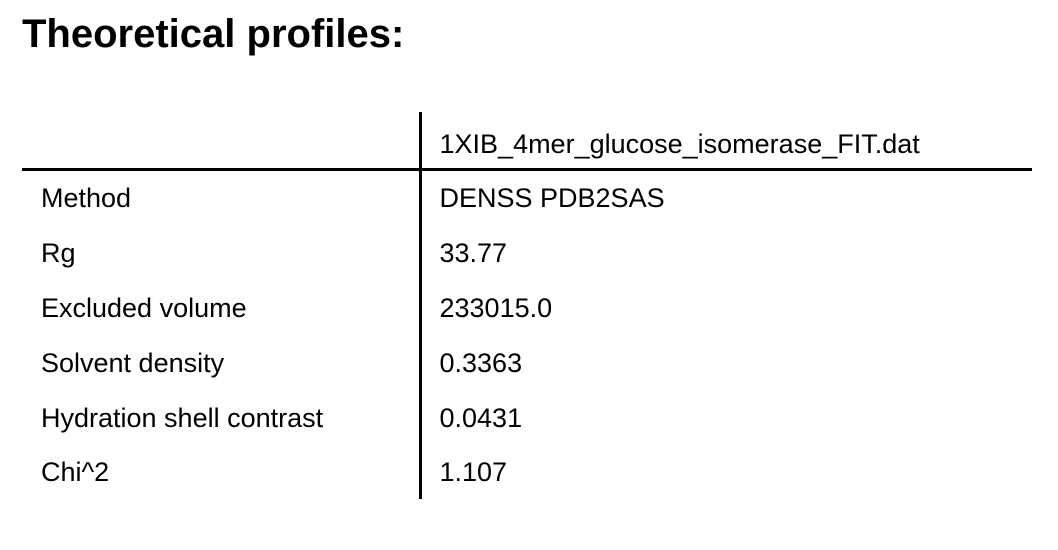 The width and height of the screenshot is (1058, 550). I want to click on table-row-excluded-volume: Excluded volume 233015.0, so click(527, 308).